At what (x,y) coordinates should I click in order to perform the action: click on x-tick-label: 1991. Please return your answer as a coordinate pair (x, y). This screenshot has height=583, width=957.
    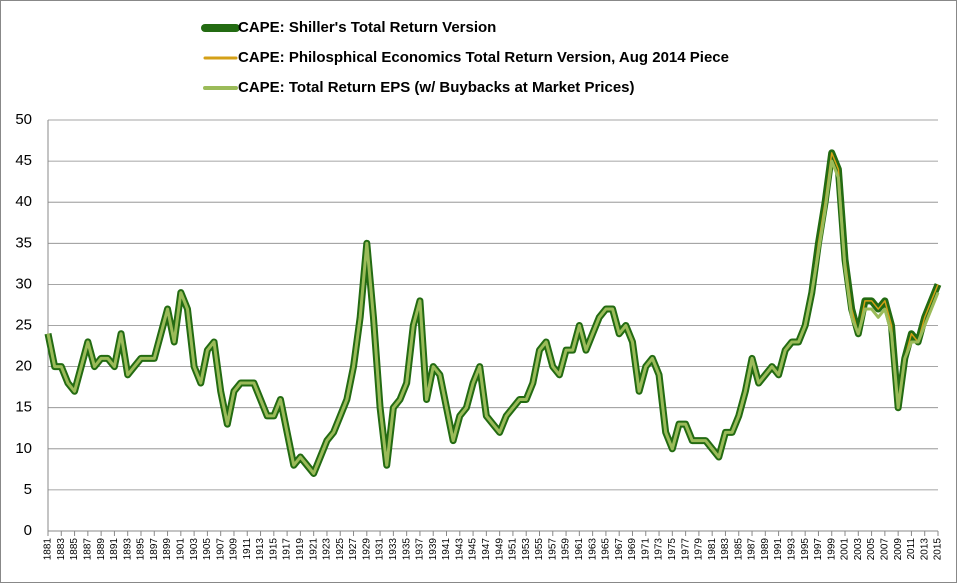
    Looking at the image, I should click on (778, 549).